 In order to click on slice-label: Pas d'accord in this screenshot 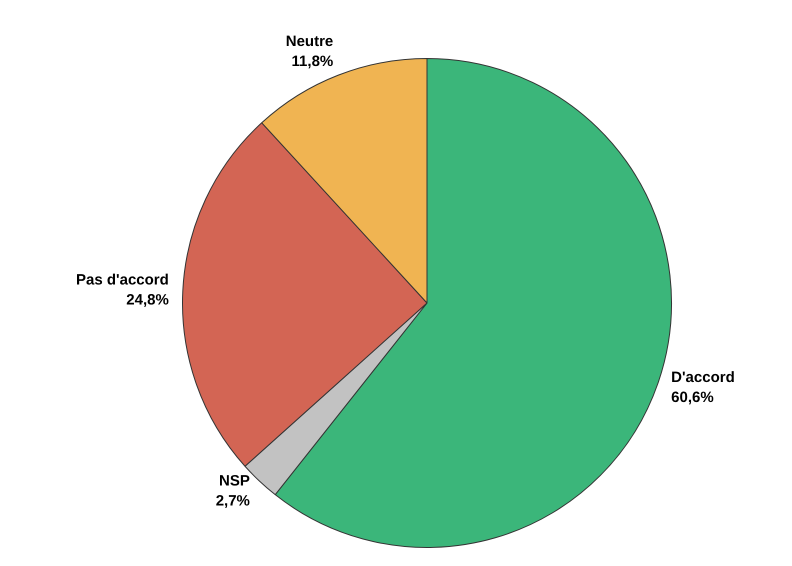, I will do `click(122, 280)`.